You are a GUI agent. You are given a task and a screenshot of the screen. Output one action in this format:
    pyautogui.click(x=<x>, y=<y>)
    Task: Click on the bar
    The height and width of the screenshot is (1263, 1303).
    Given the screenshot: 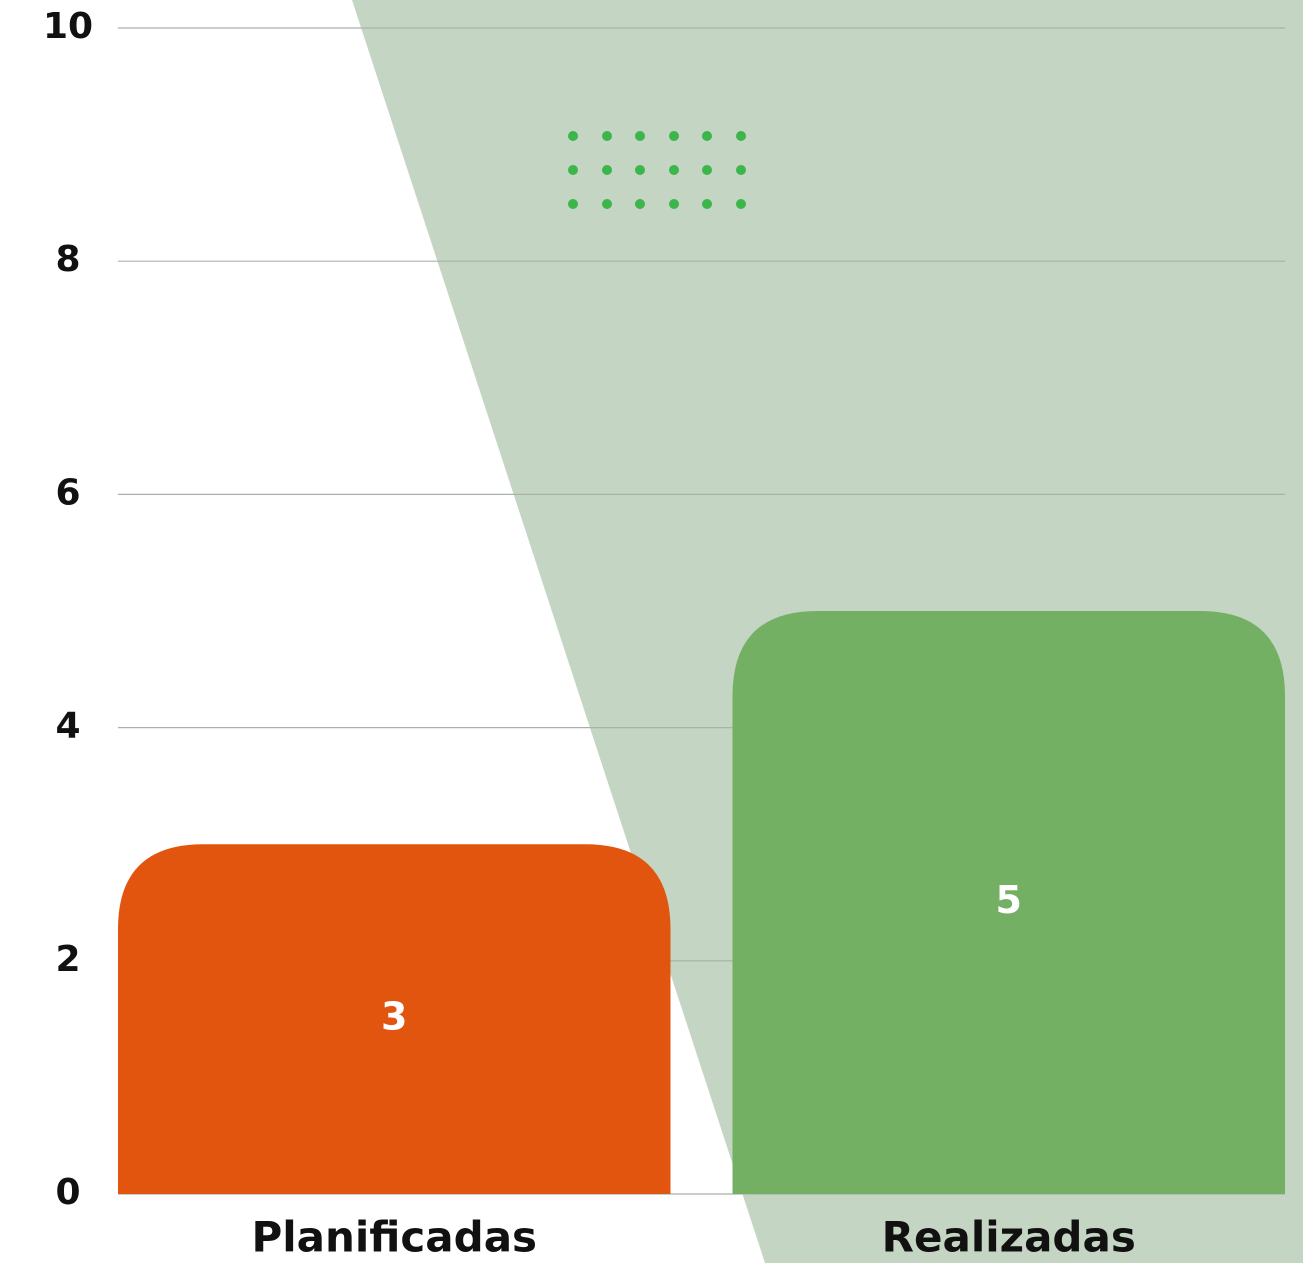 What is the action you would take?
    pyautogui.click(x=394, y=1019)
    